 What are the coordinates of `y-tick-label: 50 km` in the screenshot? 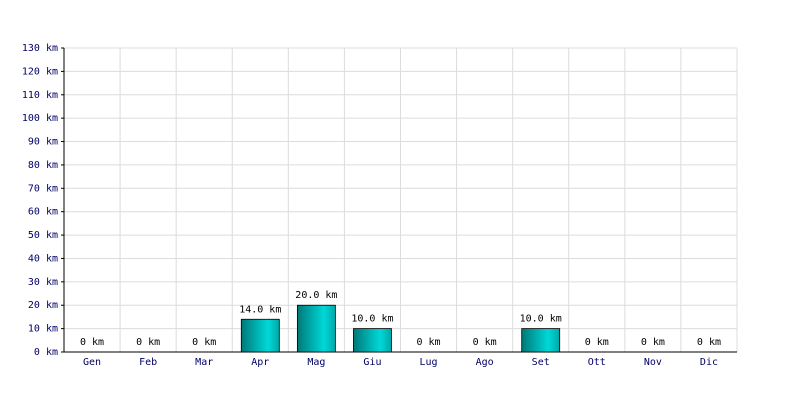 It's located at (43, 235).